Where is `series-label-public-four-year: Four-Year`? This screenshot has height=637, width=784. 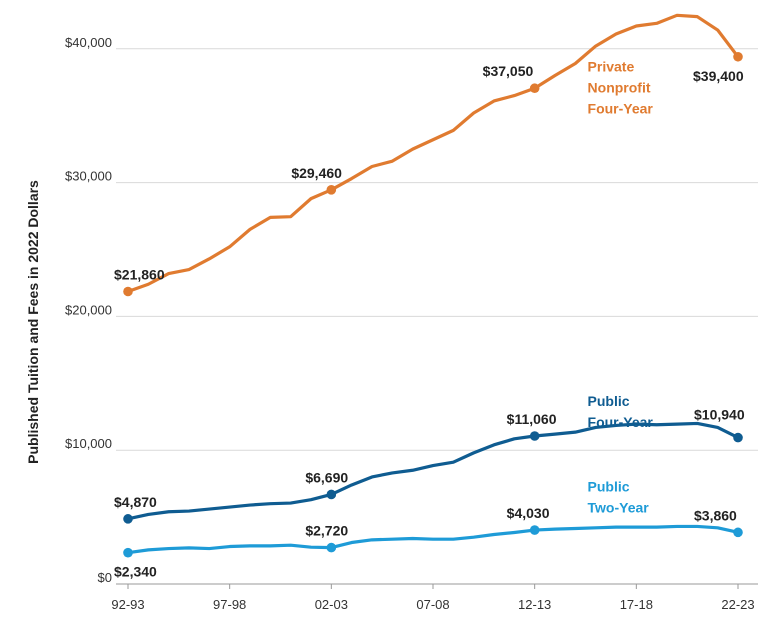 series-label-public-four-year: Four-Year is located at coordinates (621, 422).